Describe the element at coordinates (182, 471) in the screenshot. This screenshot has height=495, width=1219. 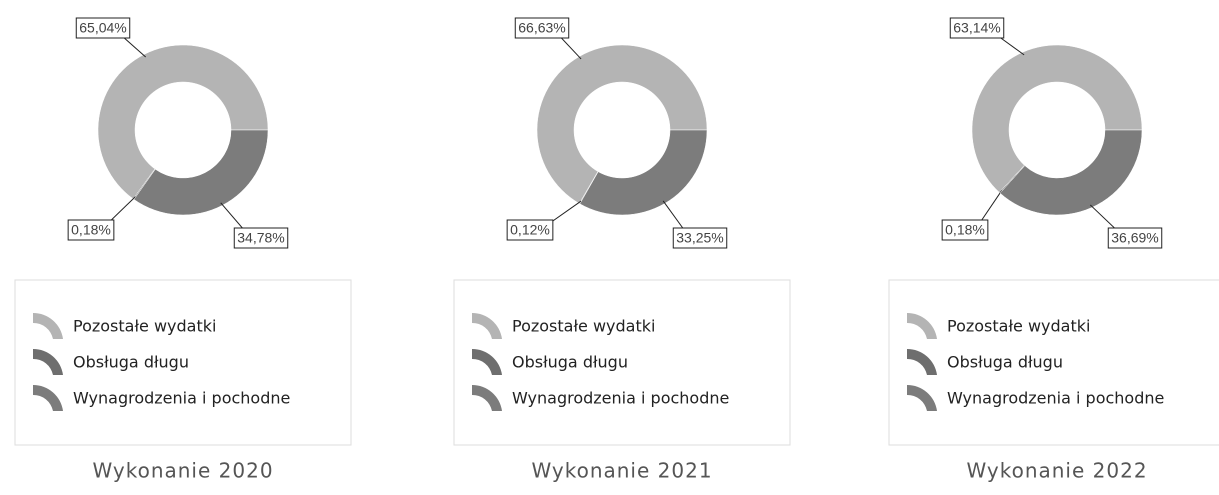
I see `chart-title: Wykonanie 2020` at that location.